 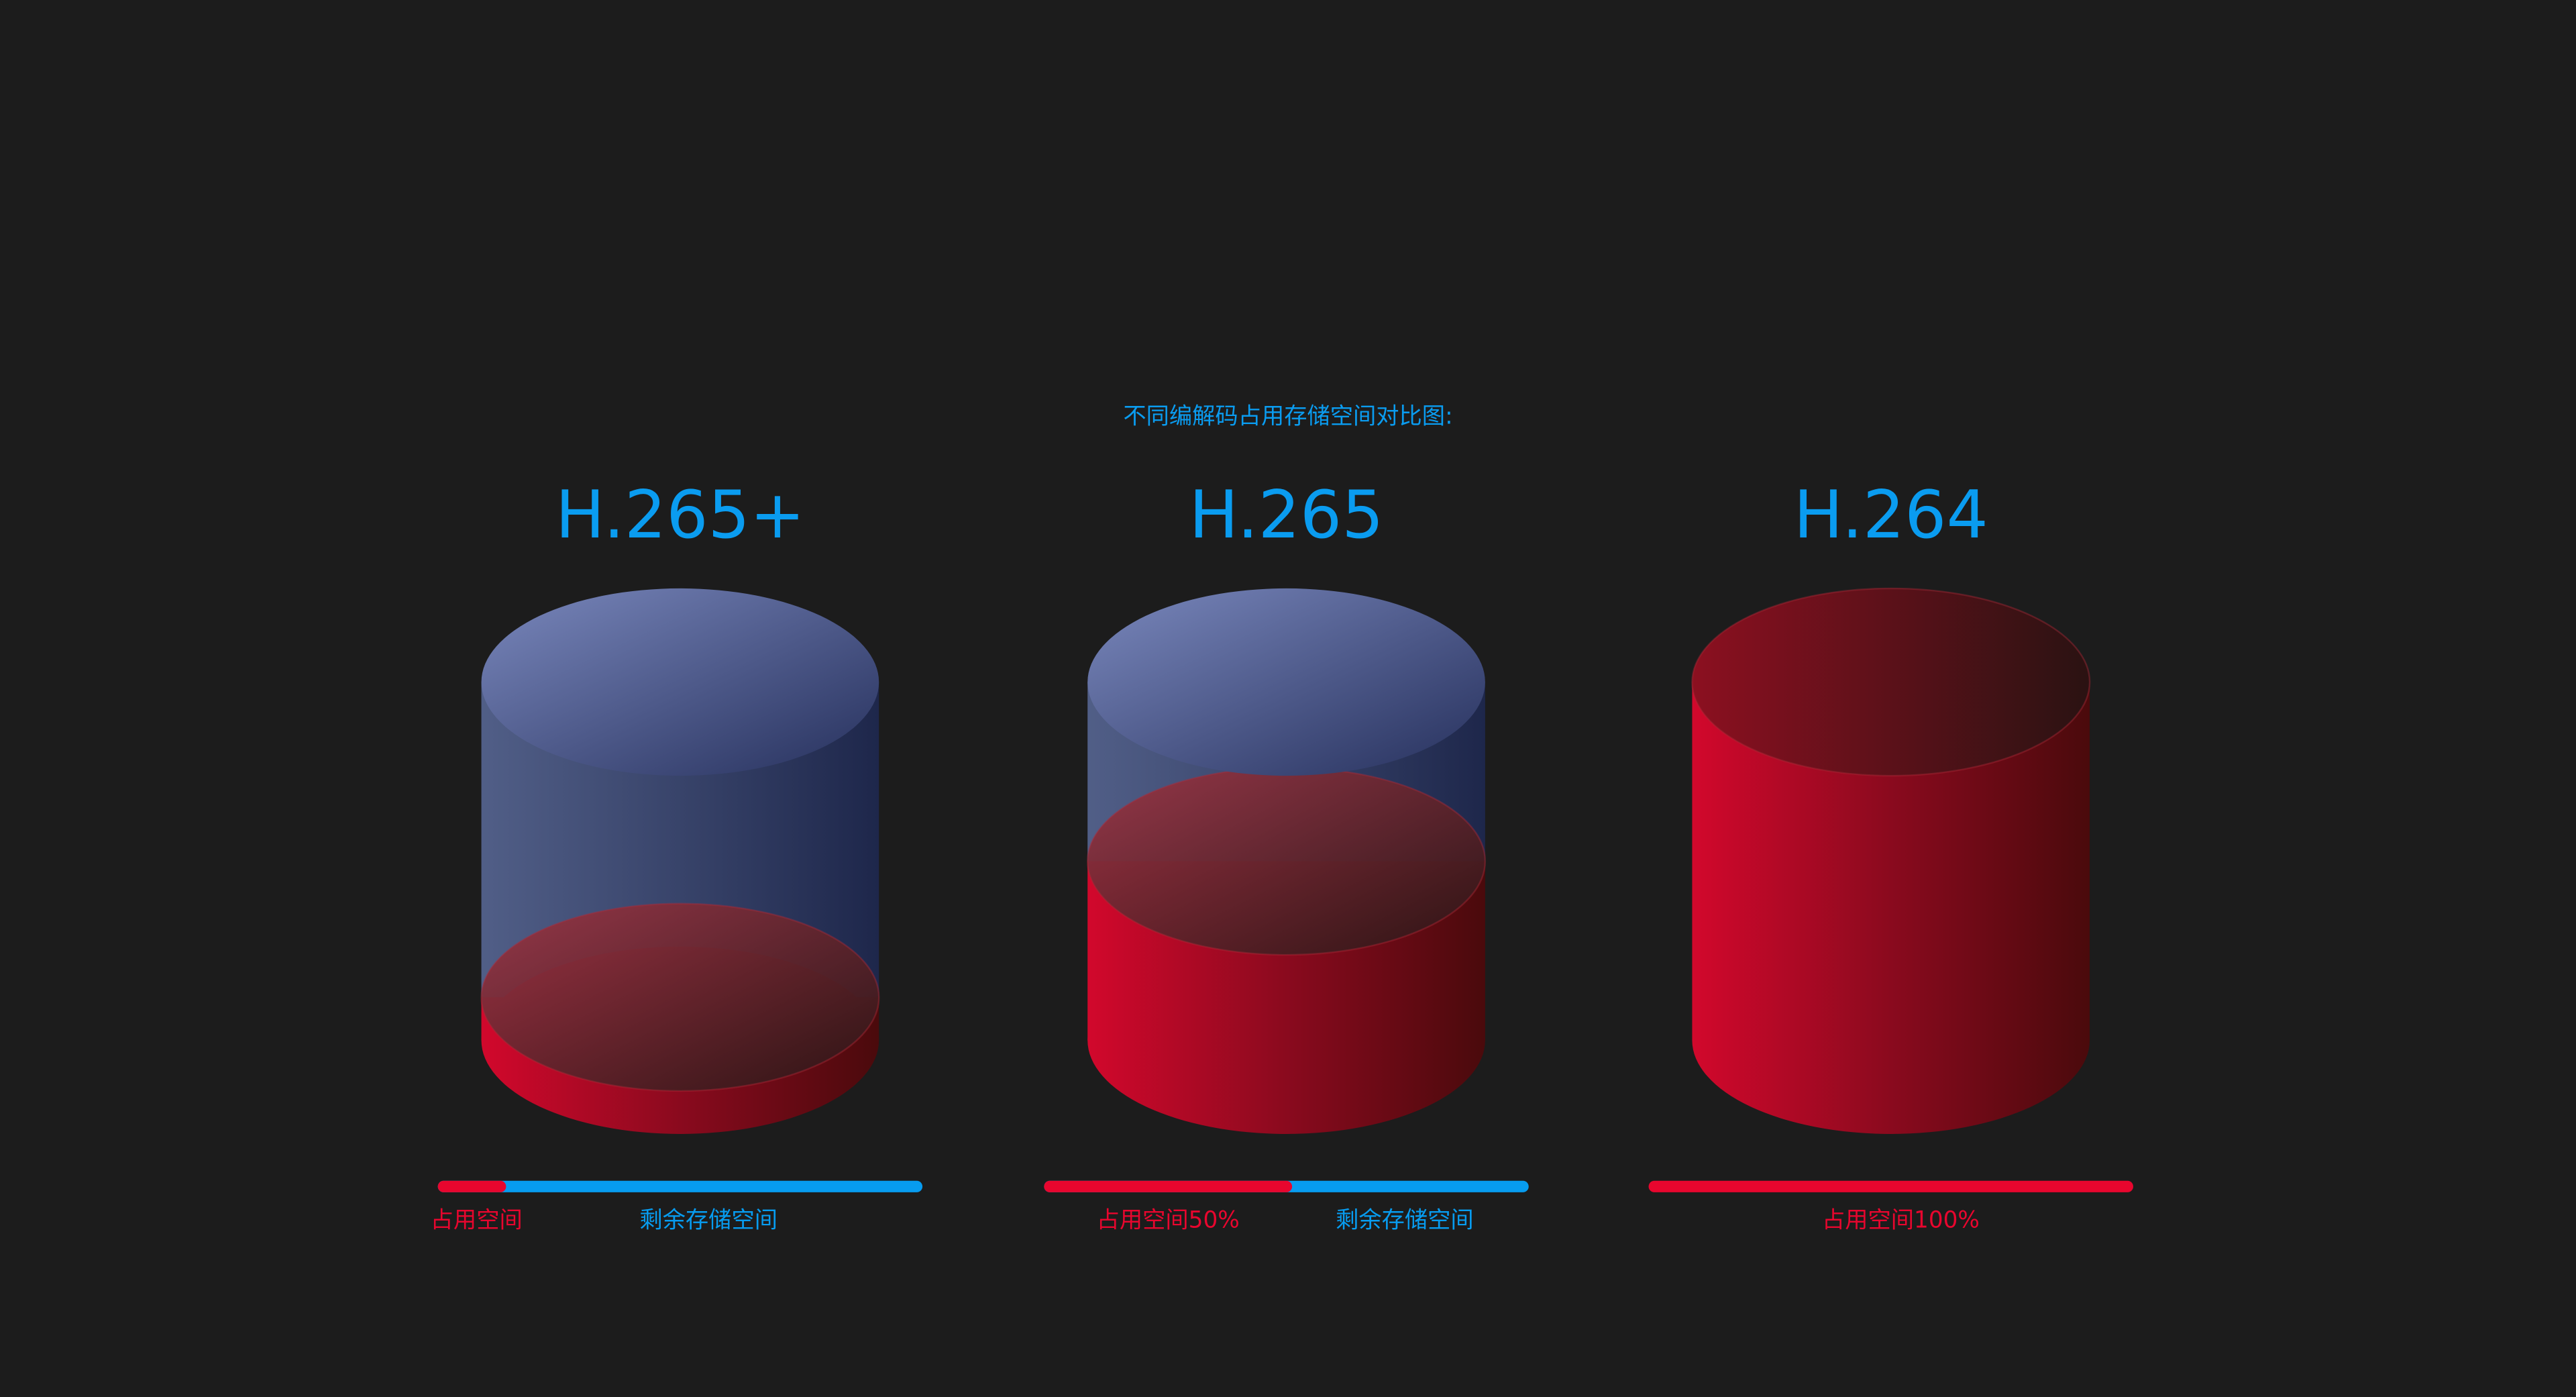 I want to click on used-label: 占用空间50%, so click(x=1168, y=1219).